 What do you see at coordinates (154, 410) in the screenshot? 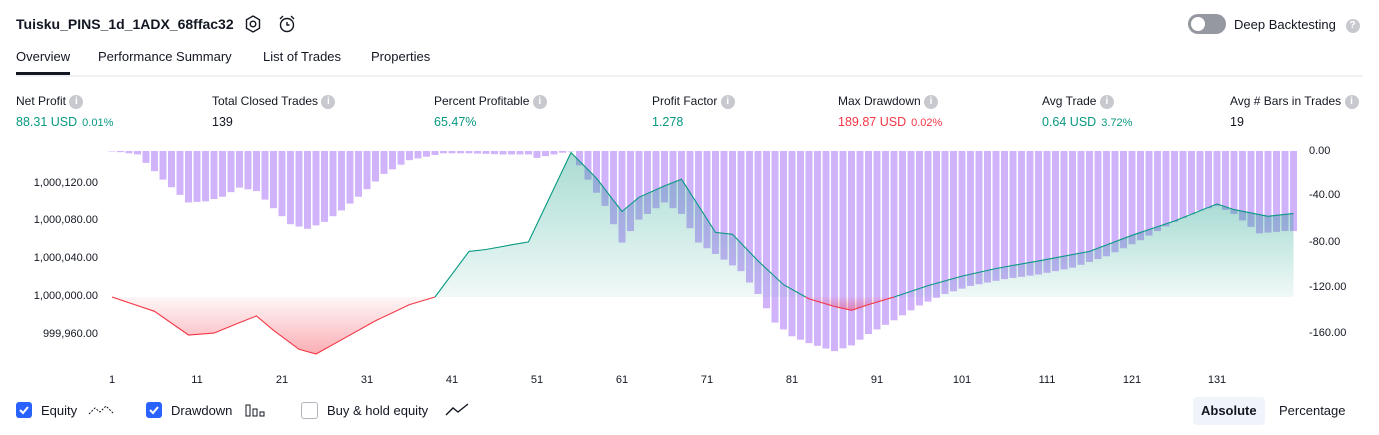
I see `drawdown-checkbox` at bounding box center [154, 410].